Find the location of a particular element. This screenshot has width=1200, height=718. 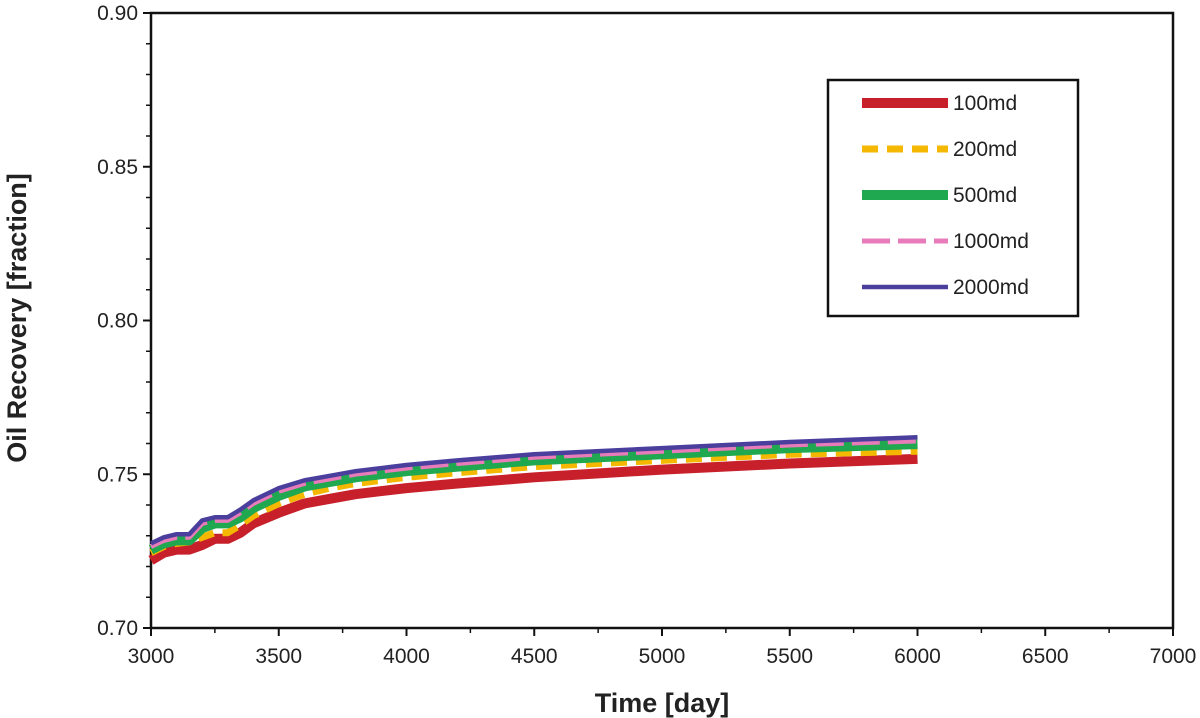

x-tick-label: 6000 is located at coordinates (917, 656).